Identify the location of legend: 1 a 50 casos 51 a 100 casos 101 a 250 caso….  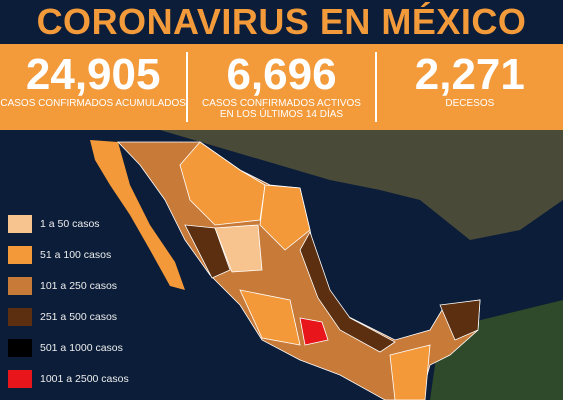
(68, 301).